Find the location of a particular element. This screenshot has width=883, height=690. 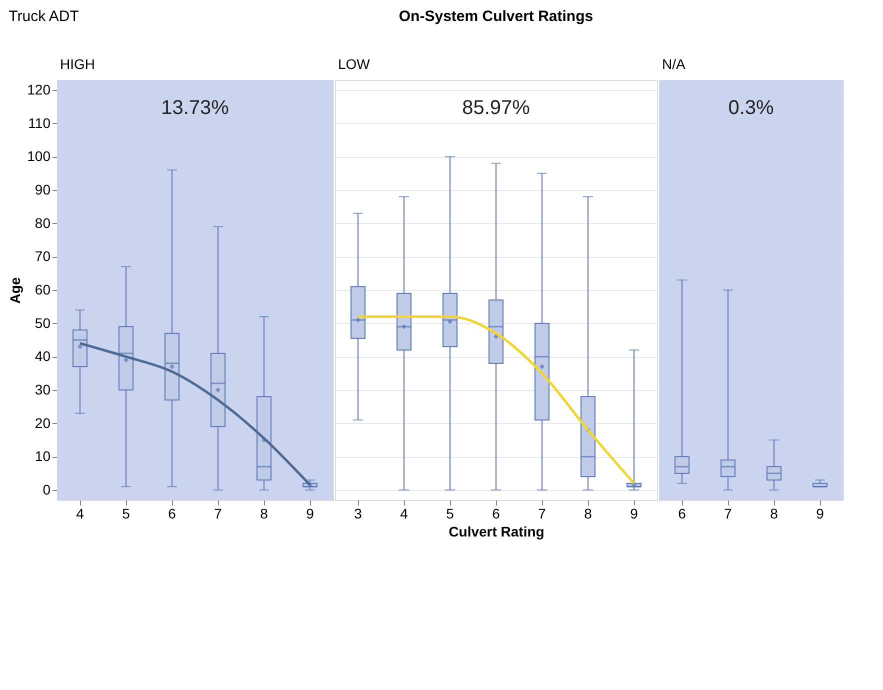

y-tick-label: 120 is located at coordinates (39, 90).